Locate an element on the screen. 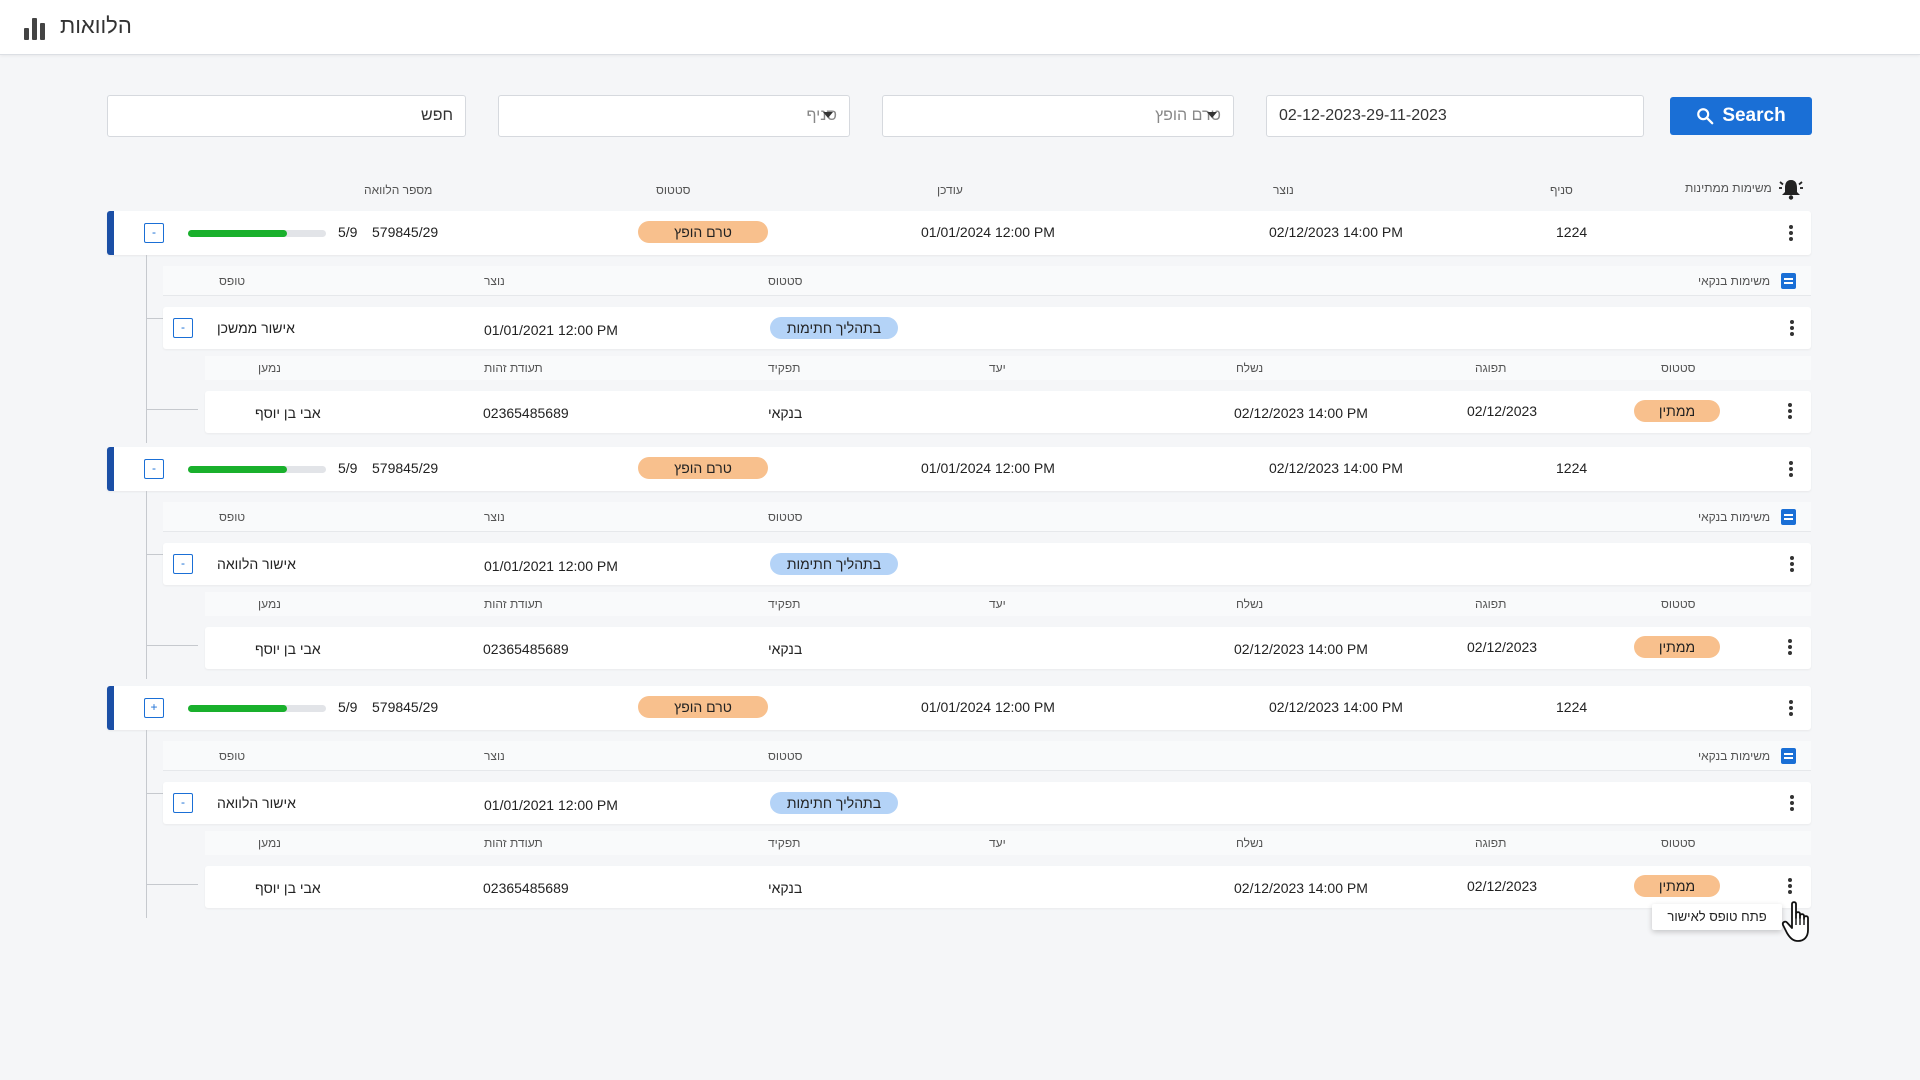  col-branch: סניף is located at coordinates (1561, 190).